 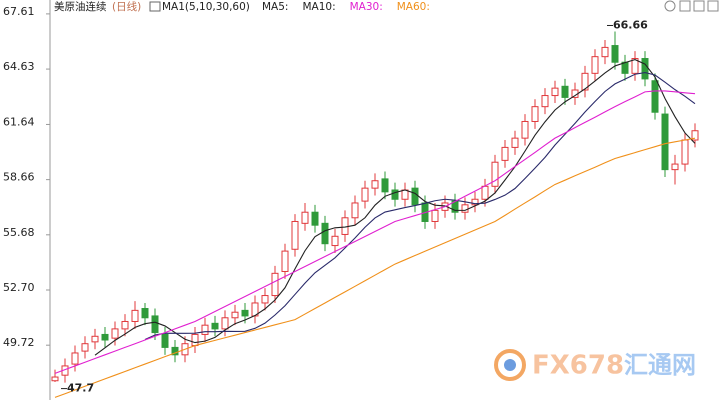 I want to click on y-tick-label: 67.61, so click(x=19, y=11).